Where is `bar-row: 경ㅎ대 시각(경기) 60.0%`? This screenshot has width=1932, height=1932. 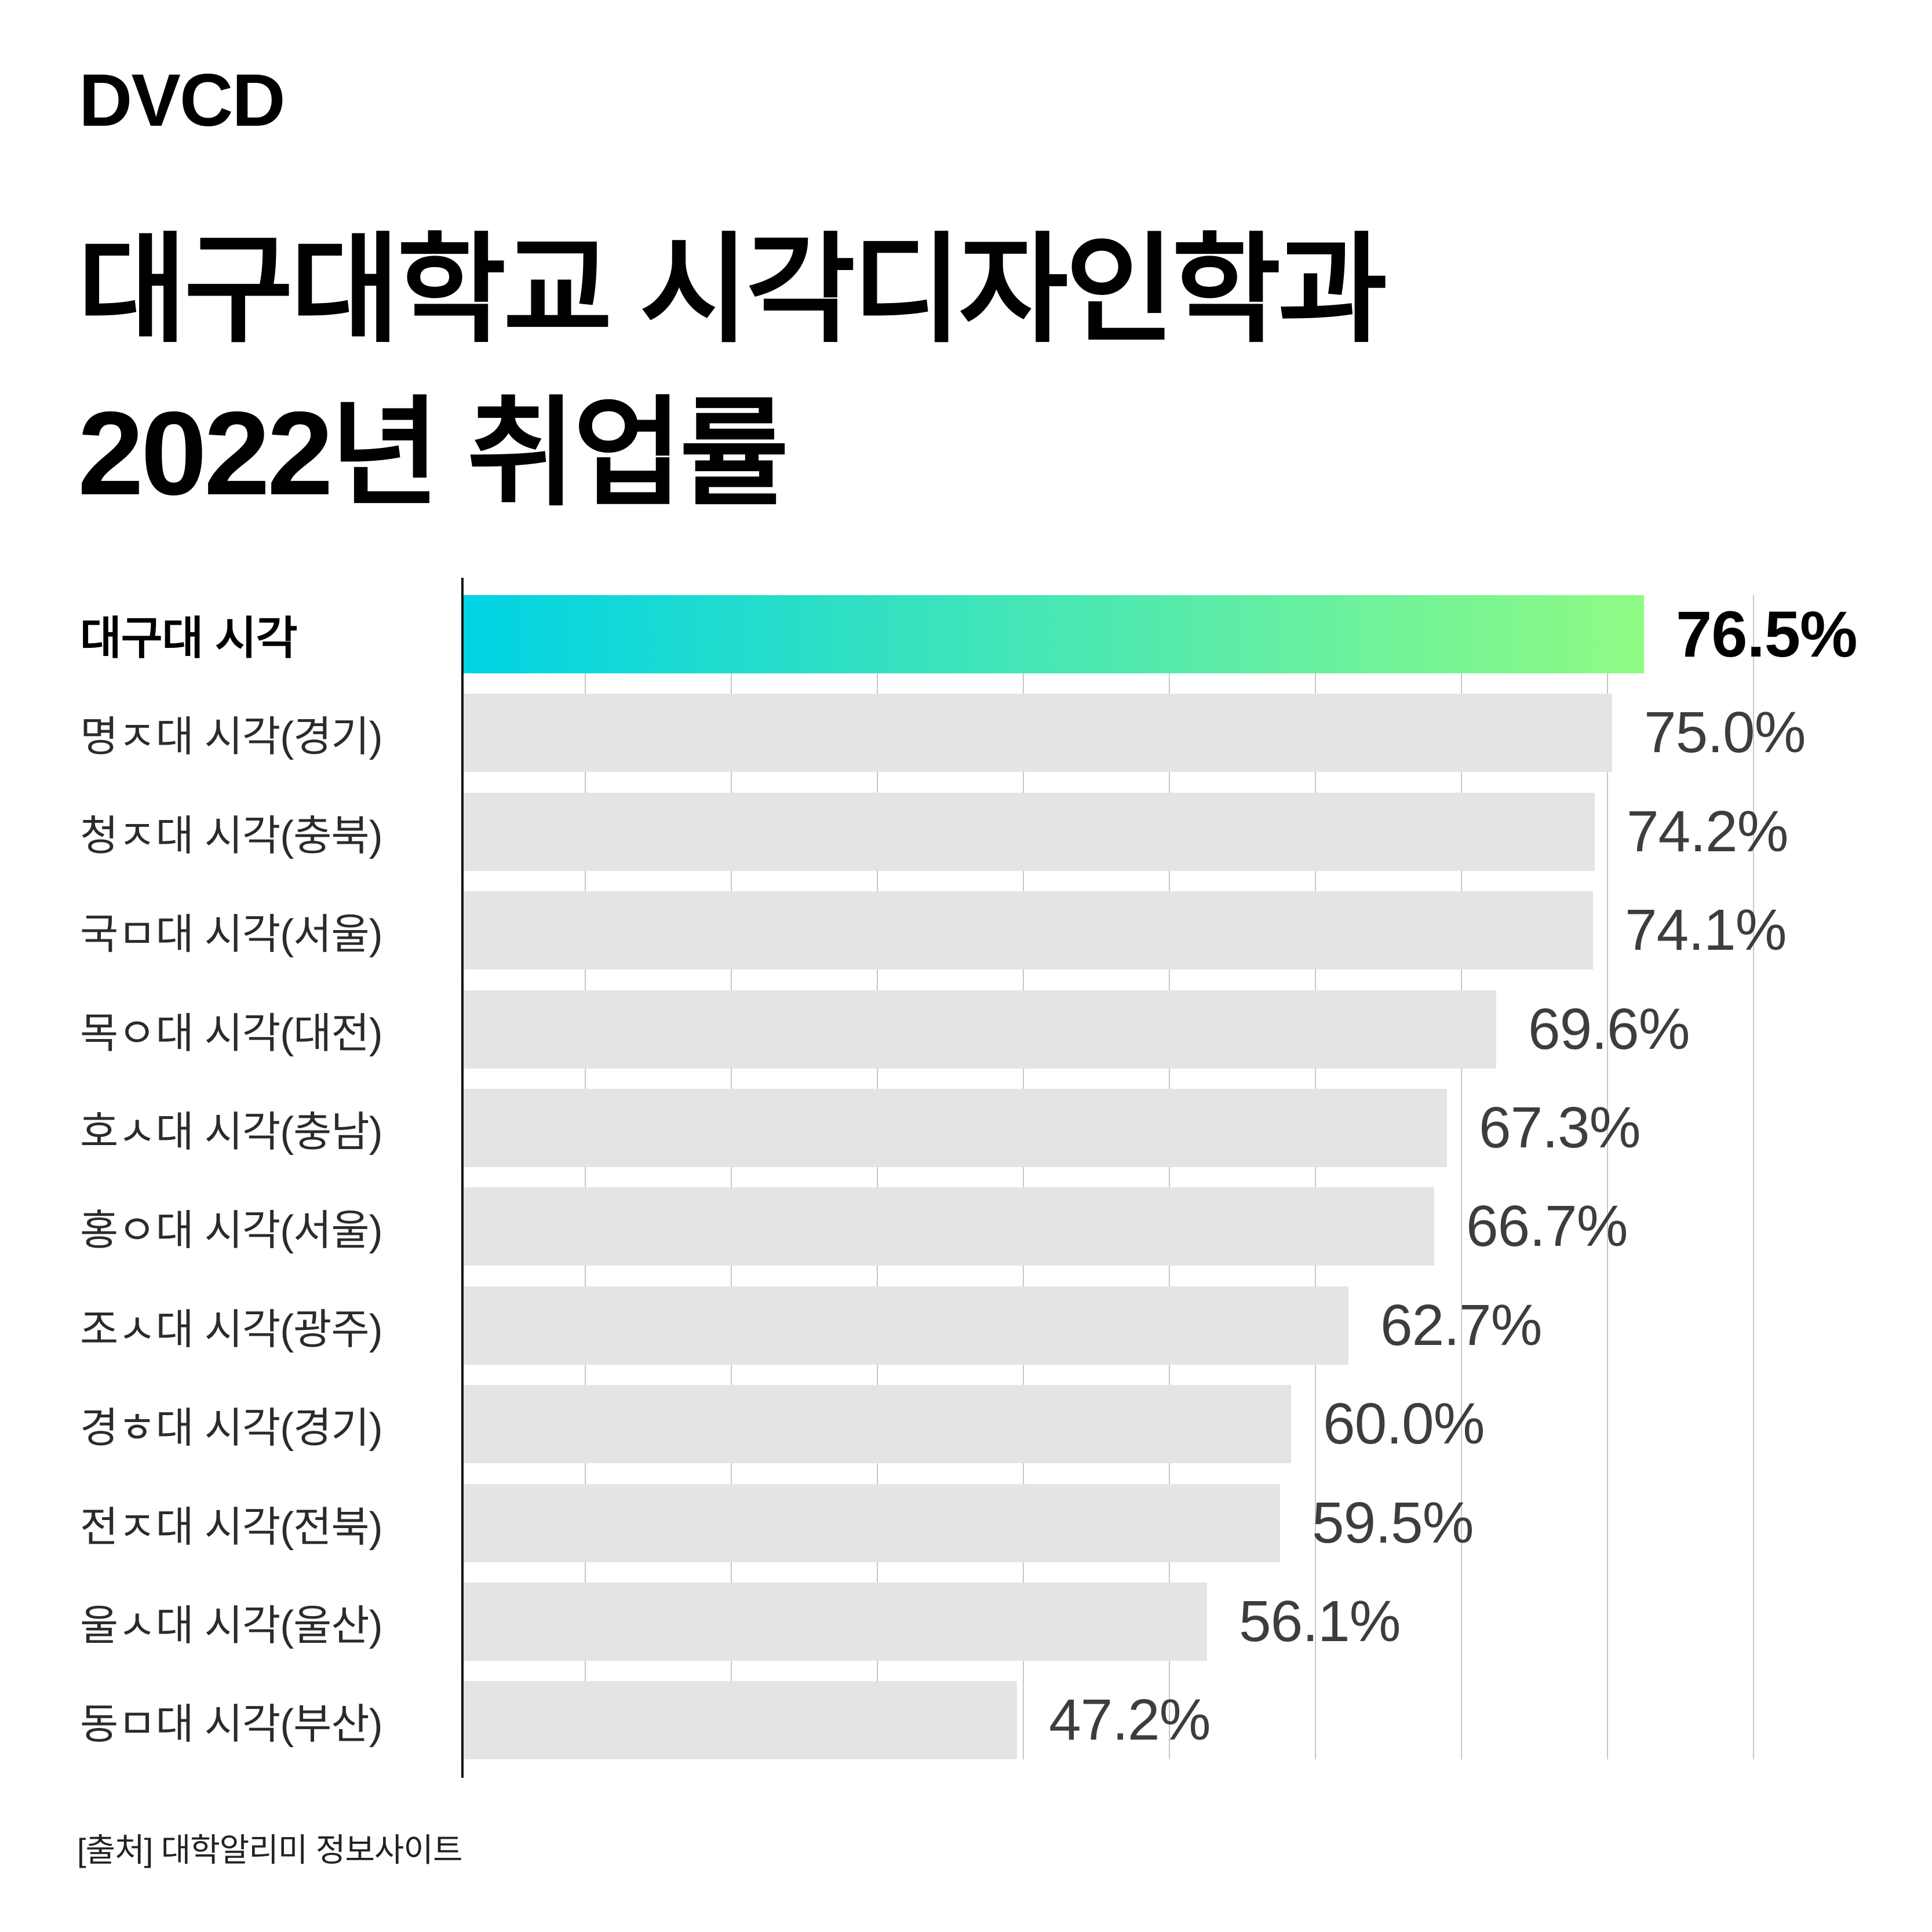
bar-row: 경ㅎ대 시각(경기) 60.0% is located at coordinates (966, 1424).